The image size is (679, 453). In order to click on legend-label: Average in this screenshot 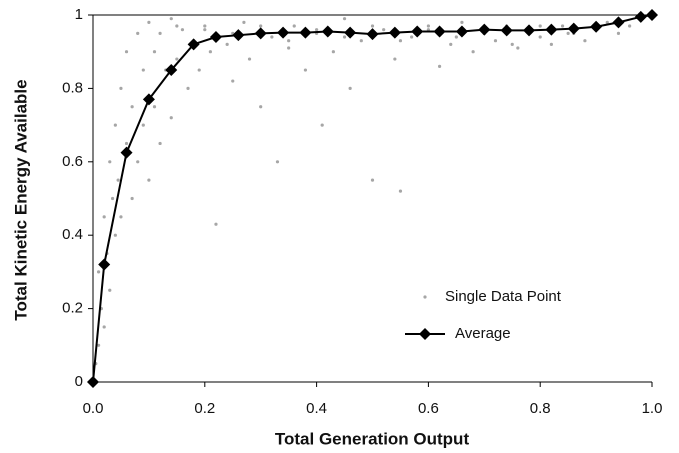, I will do `click(483, 333)`.